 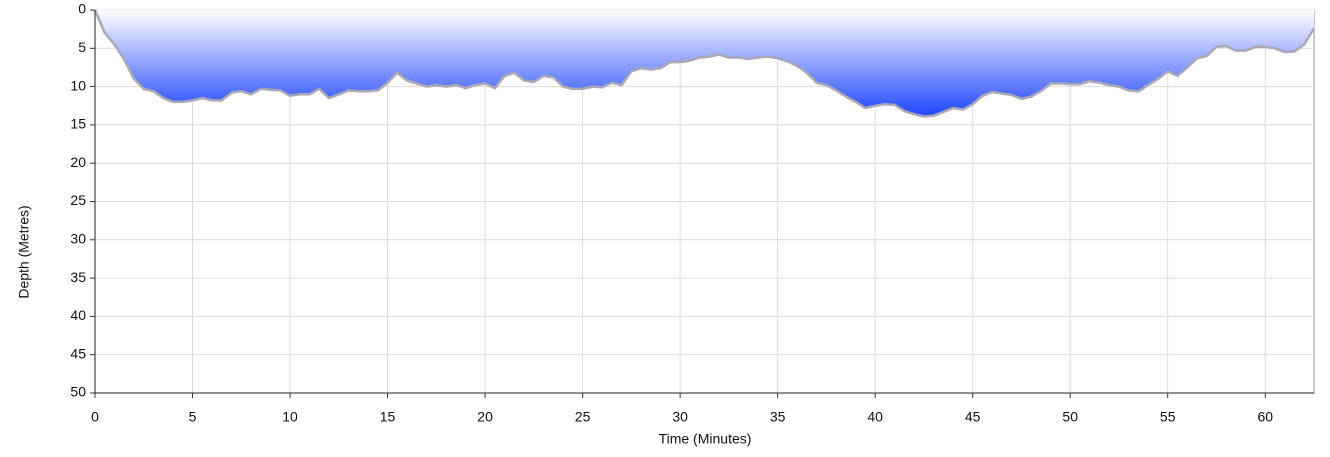 I want to click on x-tick-label: 40, so click(x=875, y=417).